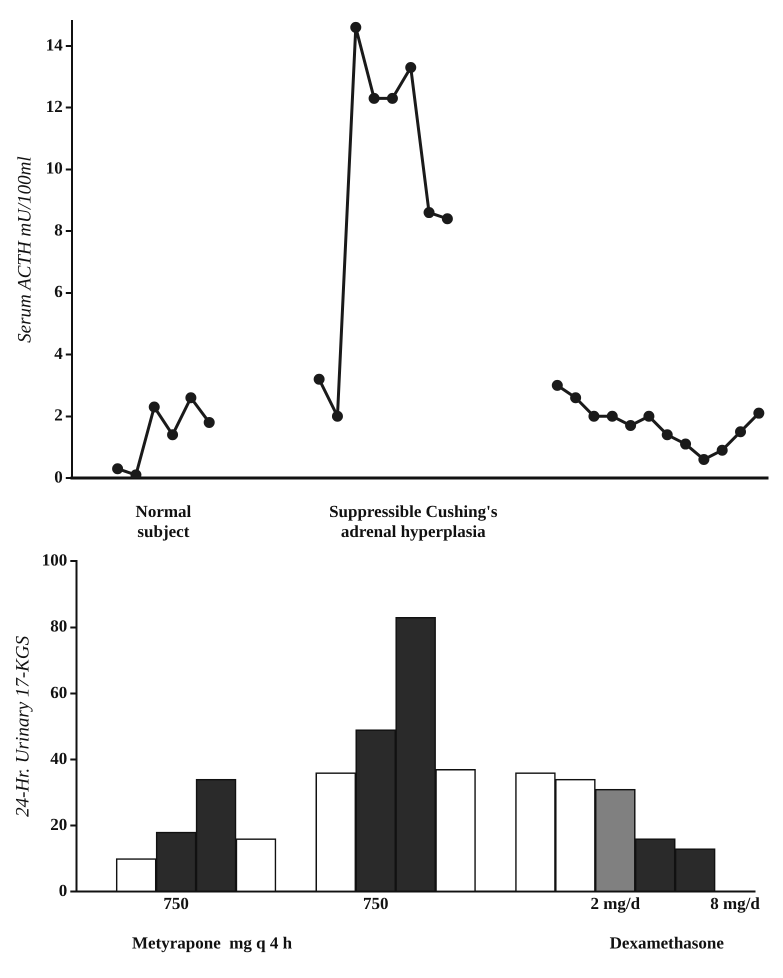  I want to click on text: Normal subject, so click(164, 521).